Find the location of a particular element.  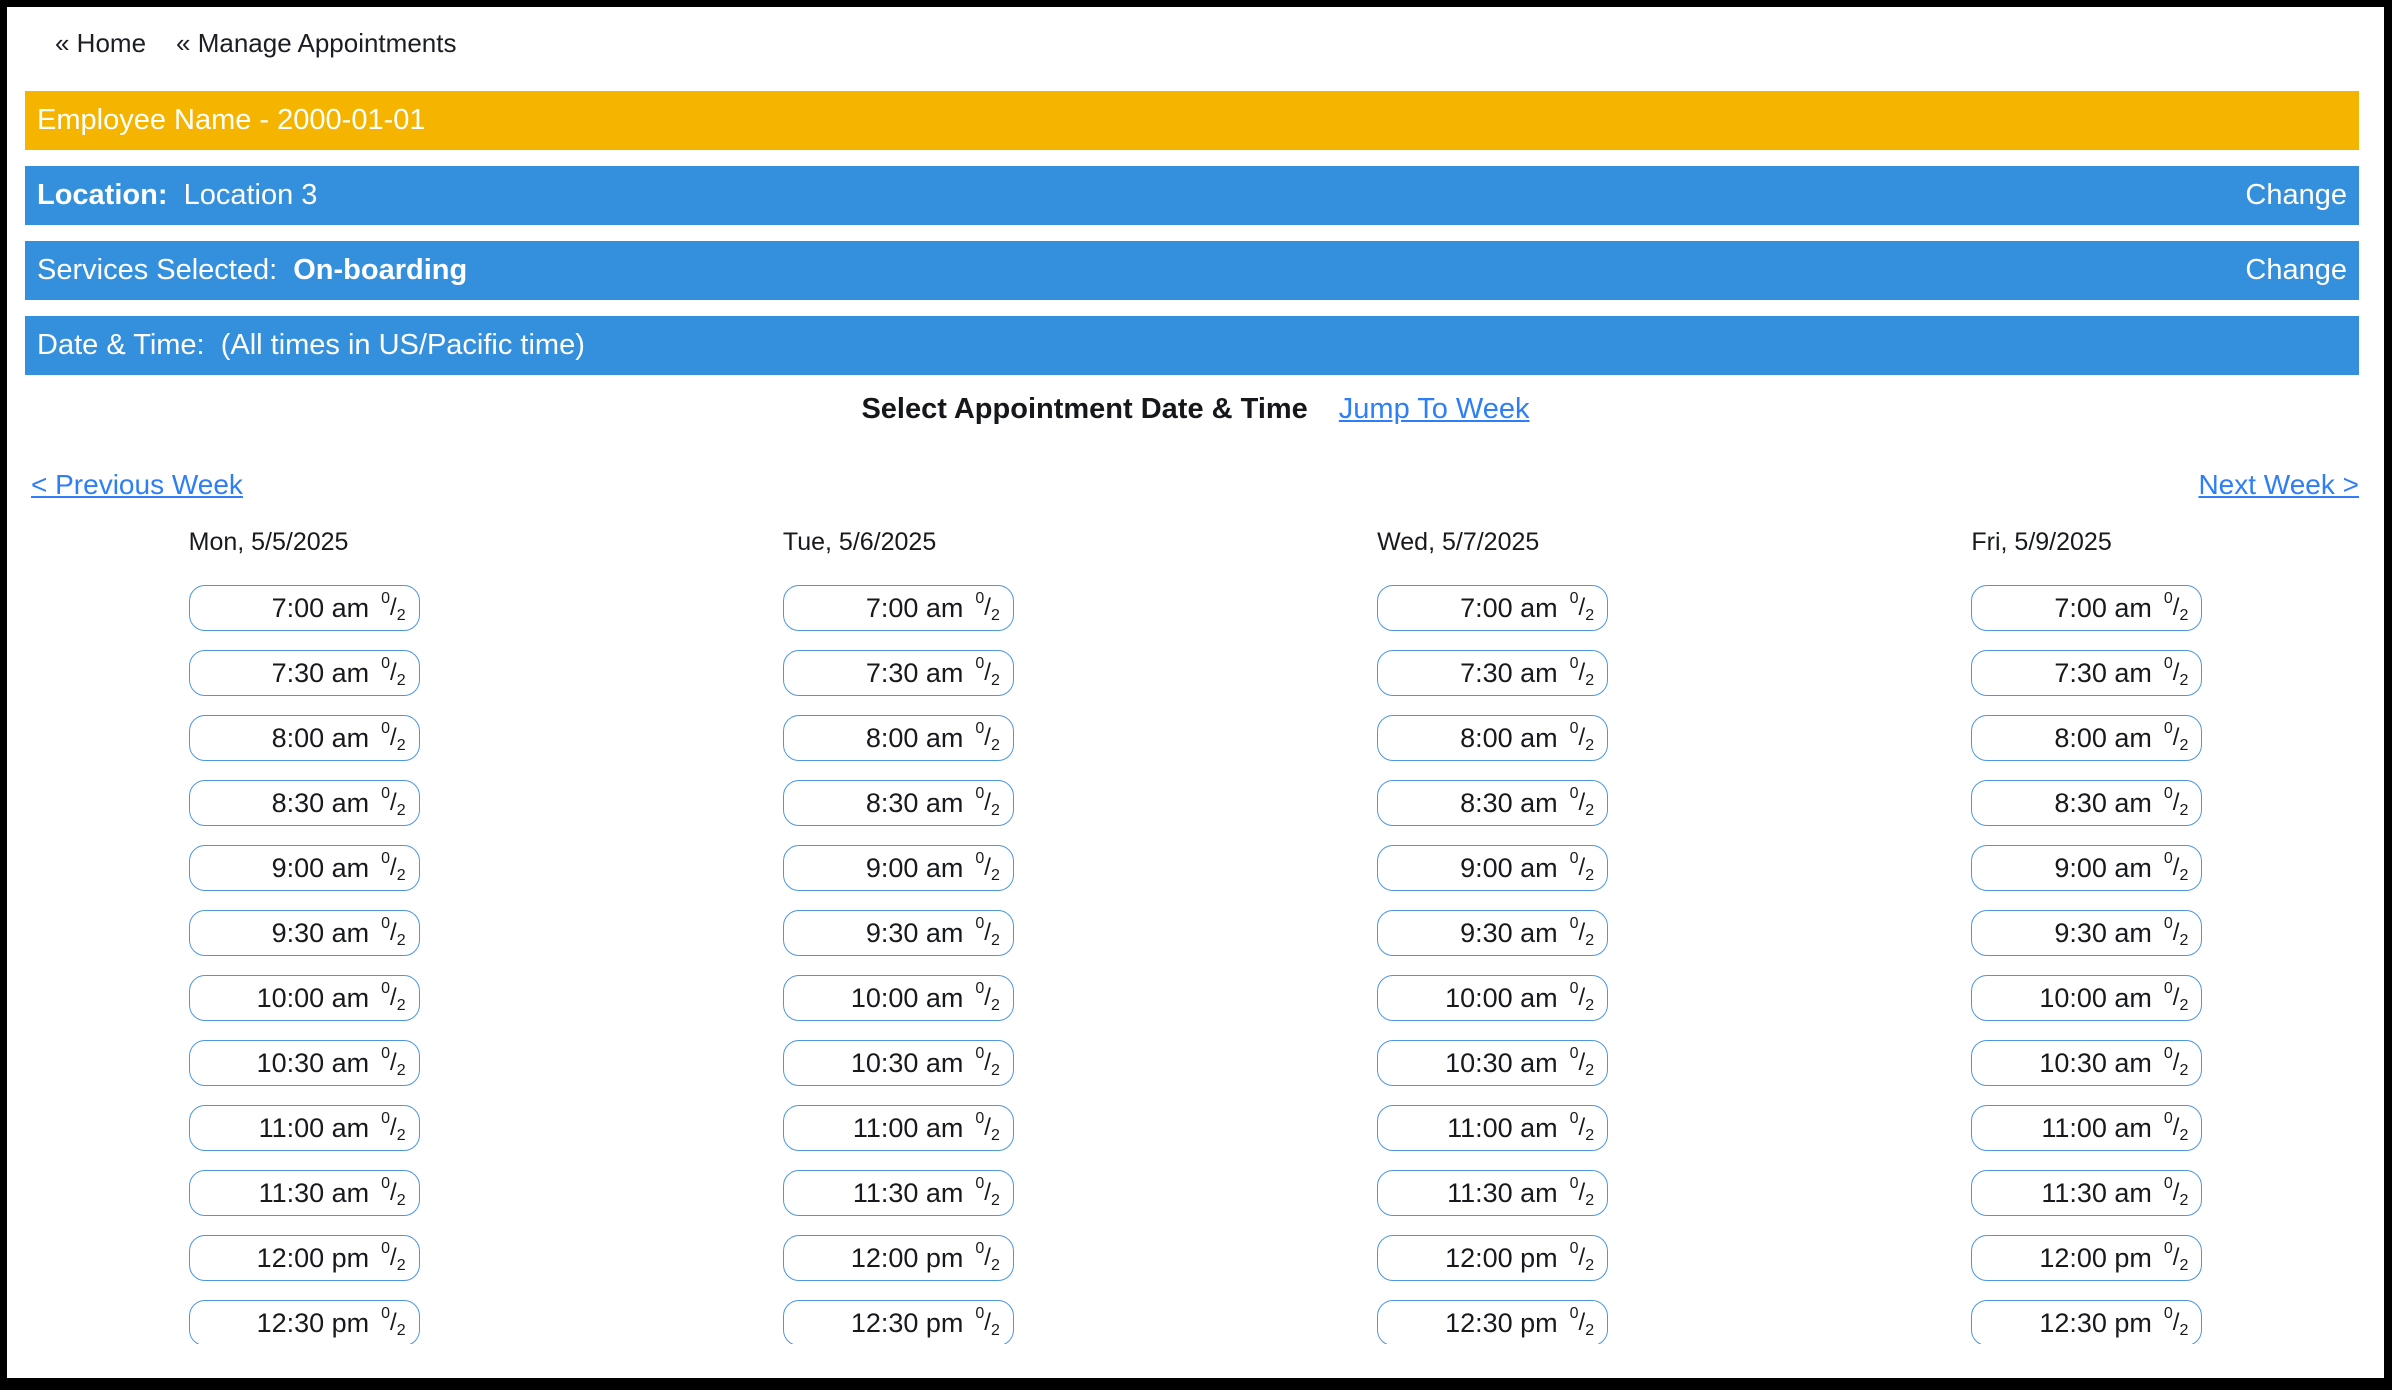

slot-time-label: 7:30 am is located at coordinates (1509, 672).